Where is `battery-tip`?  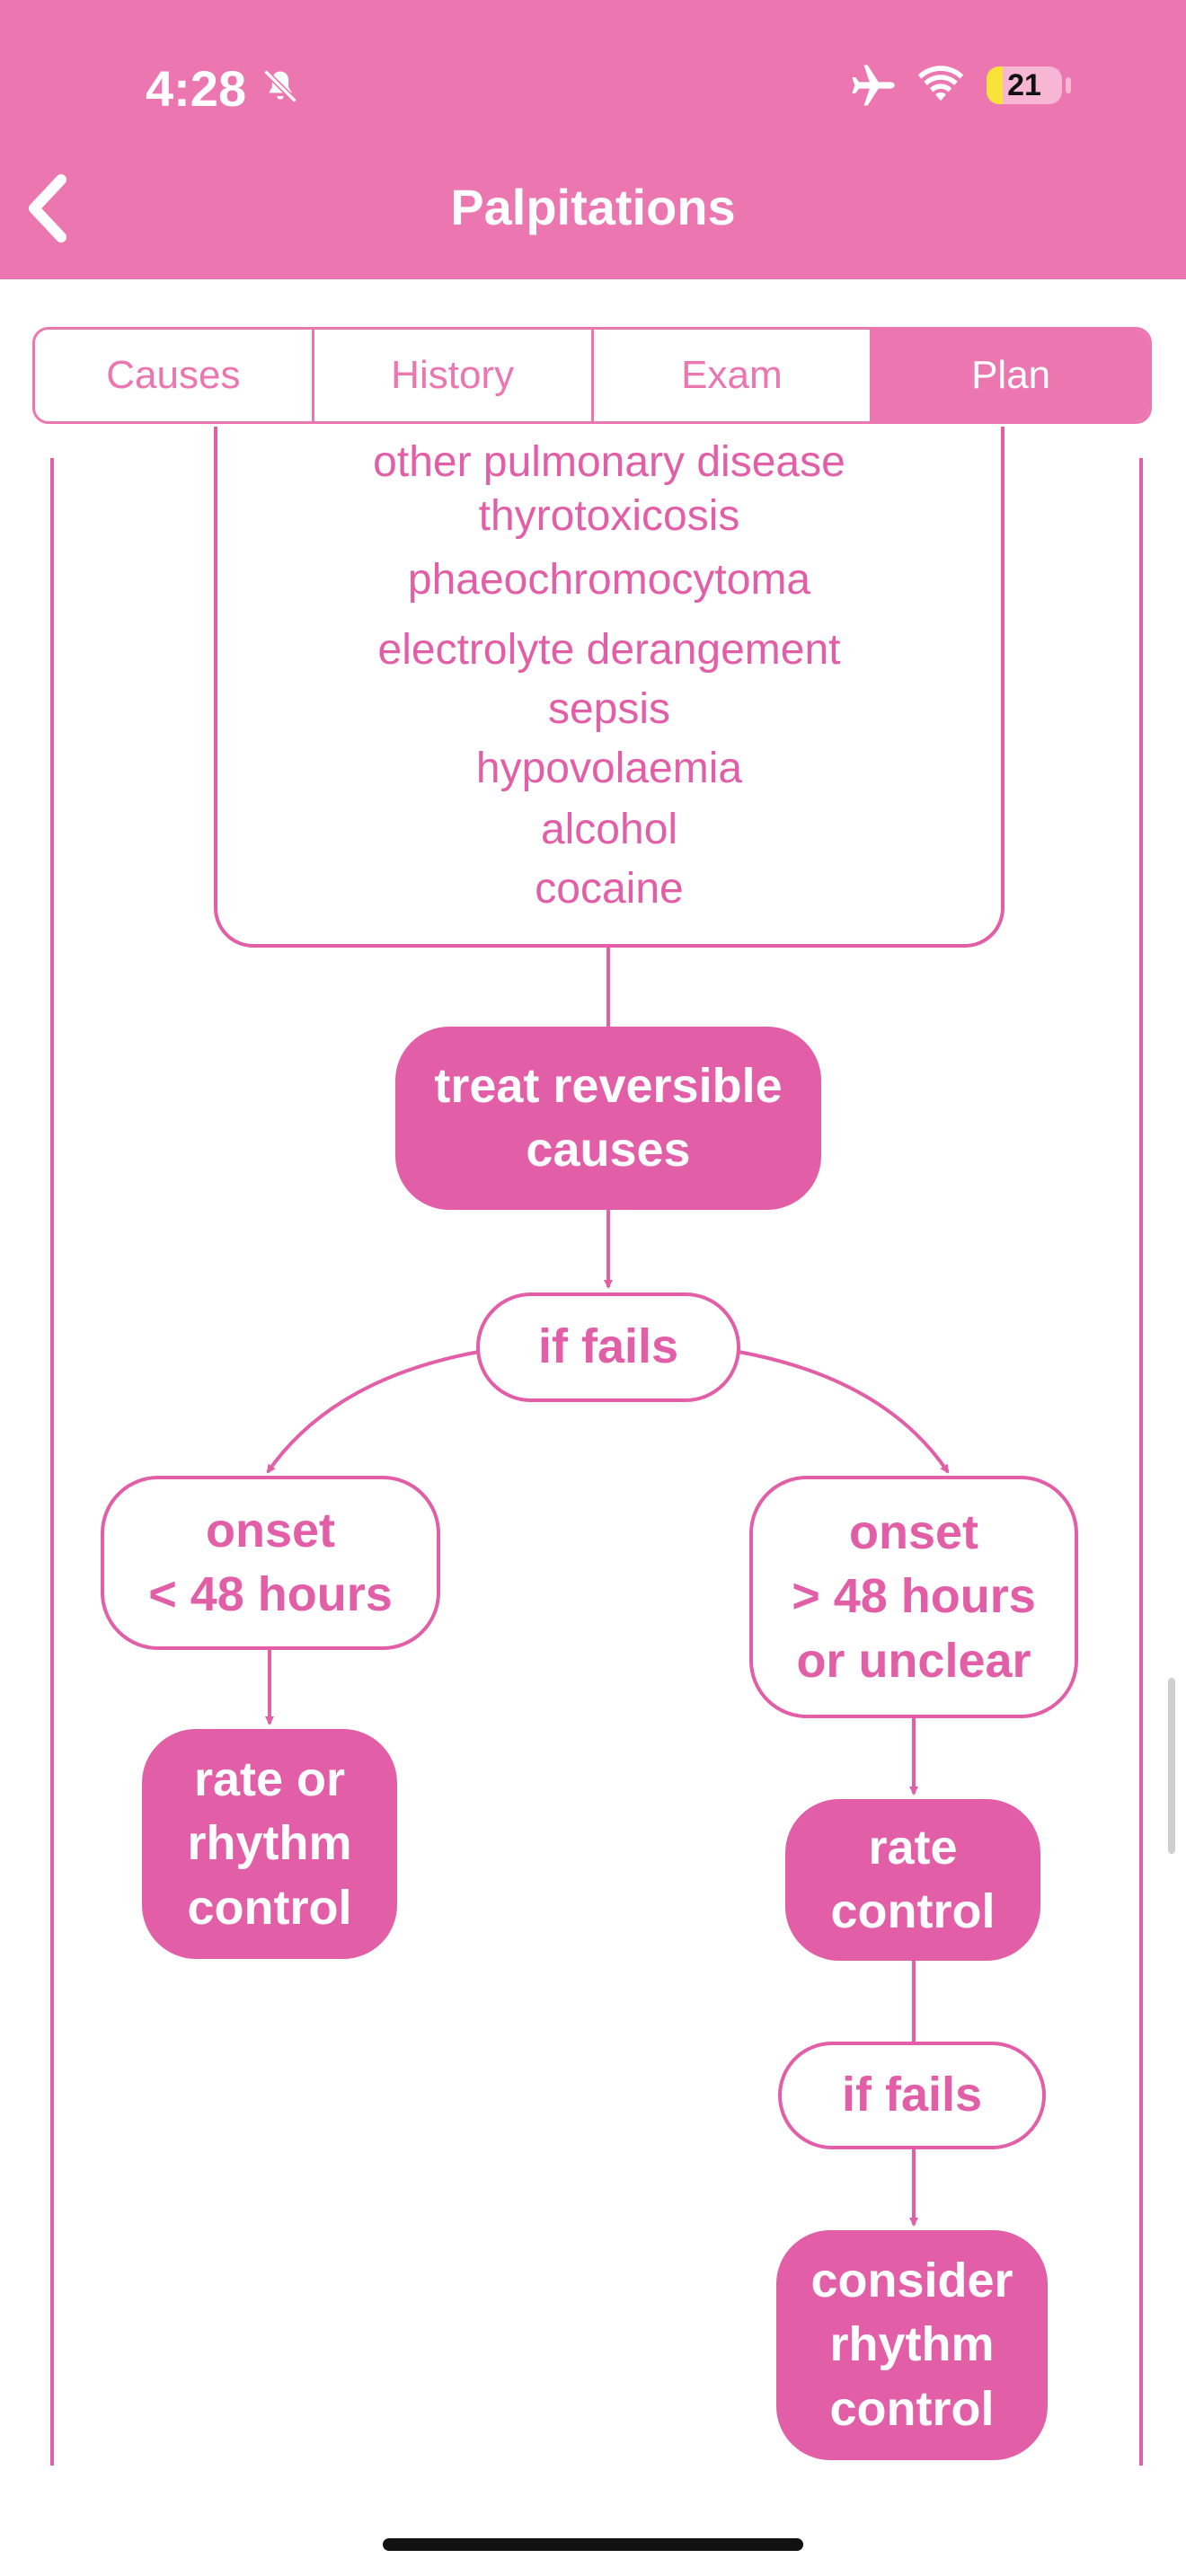
battery-tip is located at coordinates (1068, 85).